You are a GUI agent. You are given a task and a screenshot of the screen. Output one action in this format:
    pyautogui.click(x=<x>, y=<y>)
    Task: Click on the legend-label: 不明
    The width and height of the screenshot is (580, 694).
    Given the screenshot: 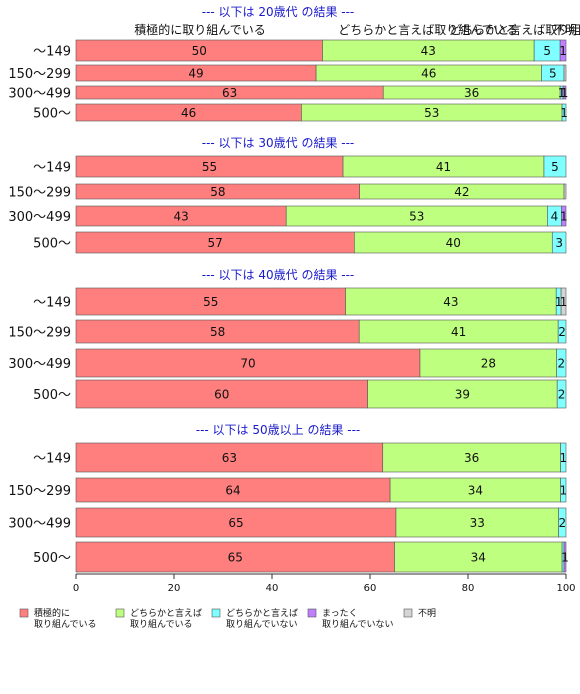 What is the action you would take?
    pyautogui.click(x=427, y=613)
    